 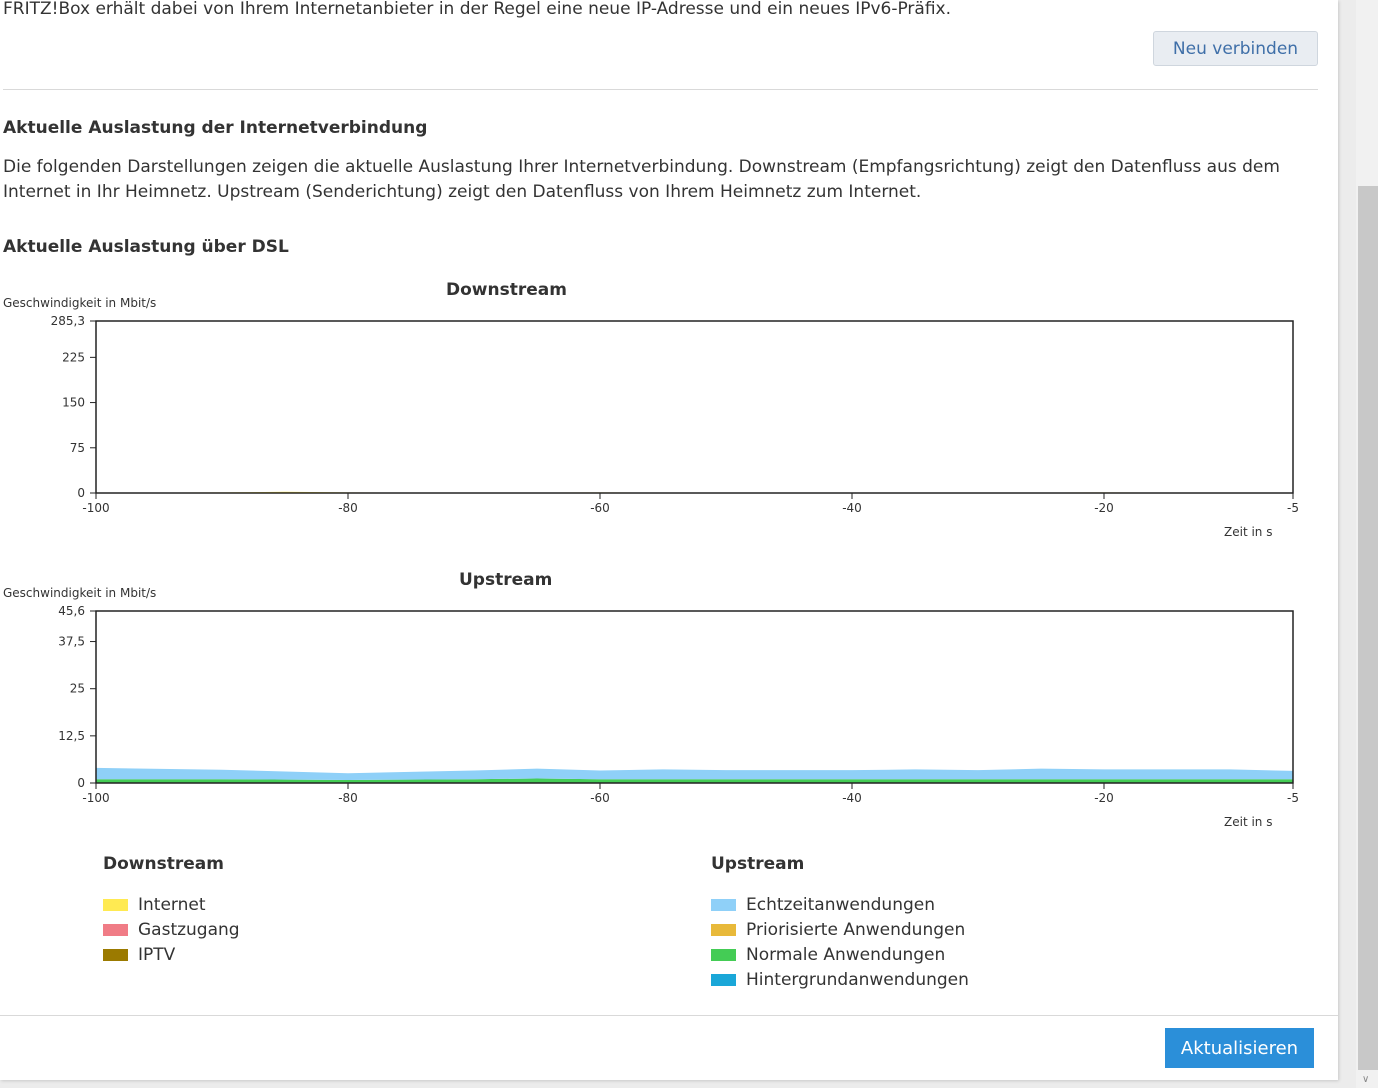 What do you see at coordinates (840, 905) in the screenshot?
I see `legend-label: Echtzeitanwendungen` at bounding box center [840, 905].